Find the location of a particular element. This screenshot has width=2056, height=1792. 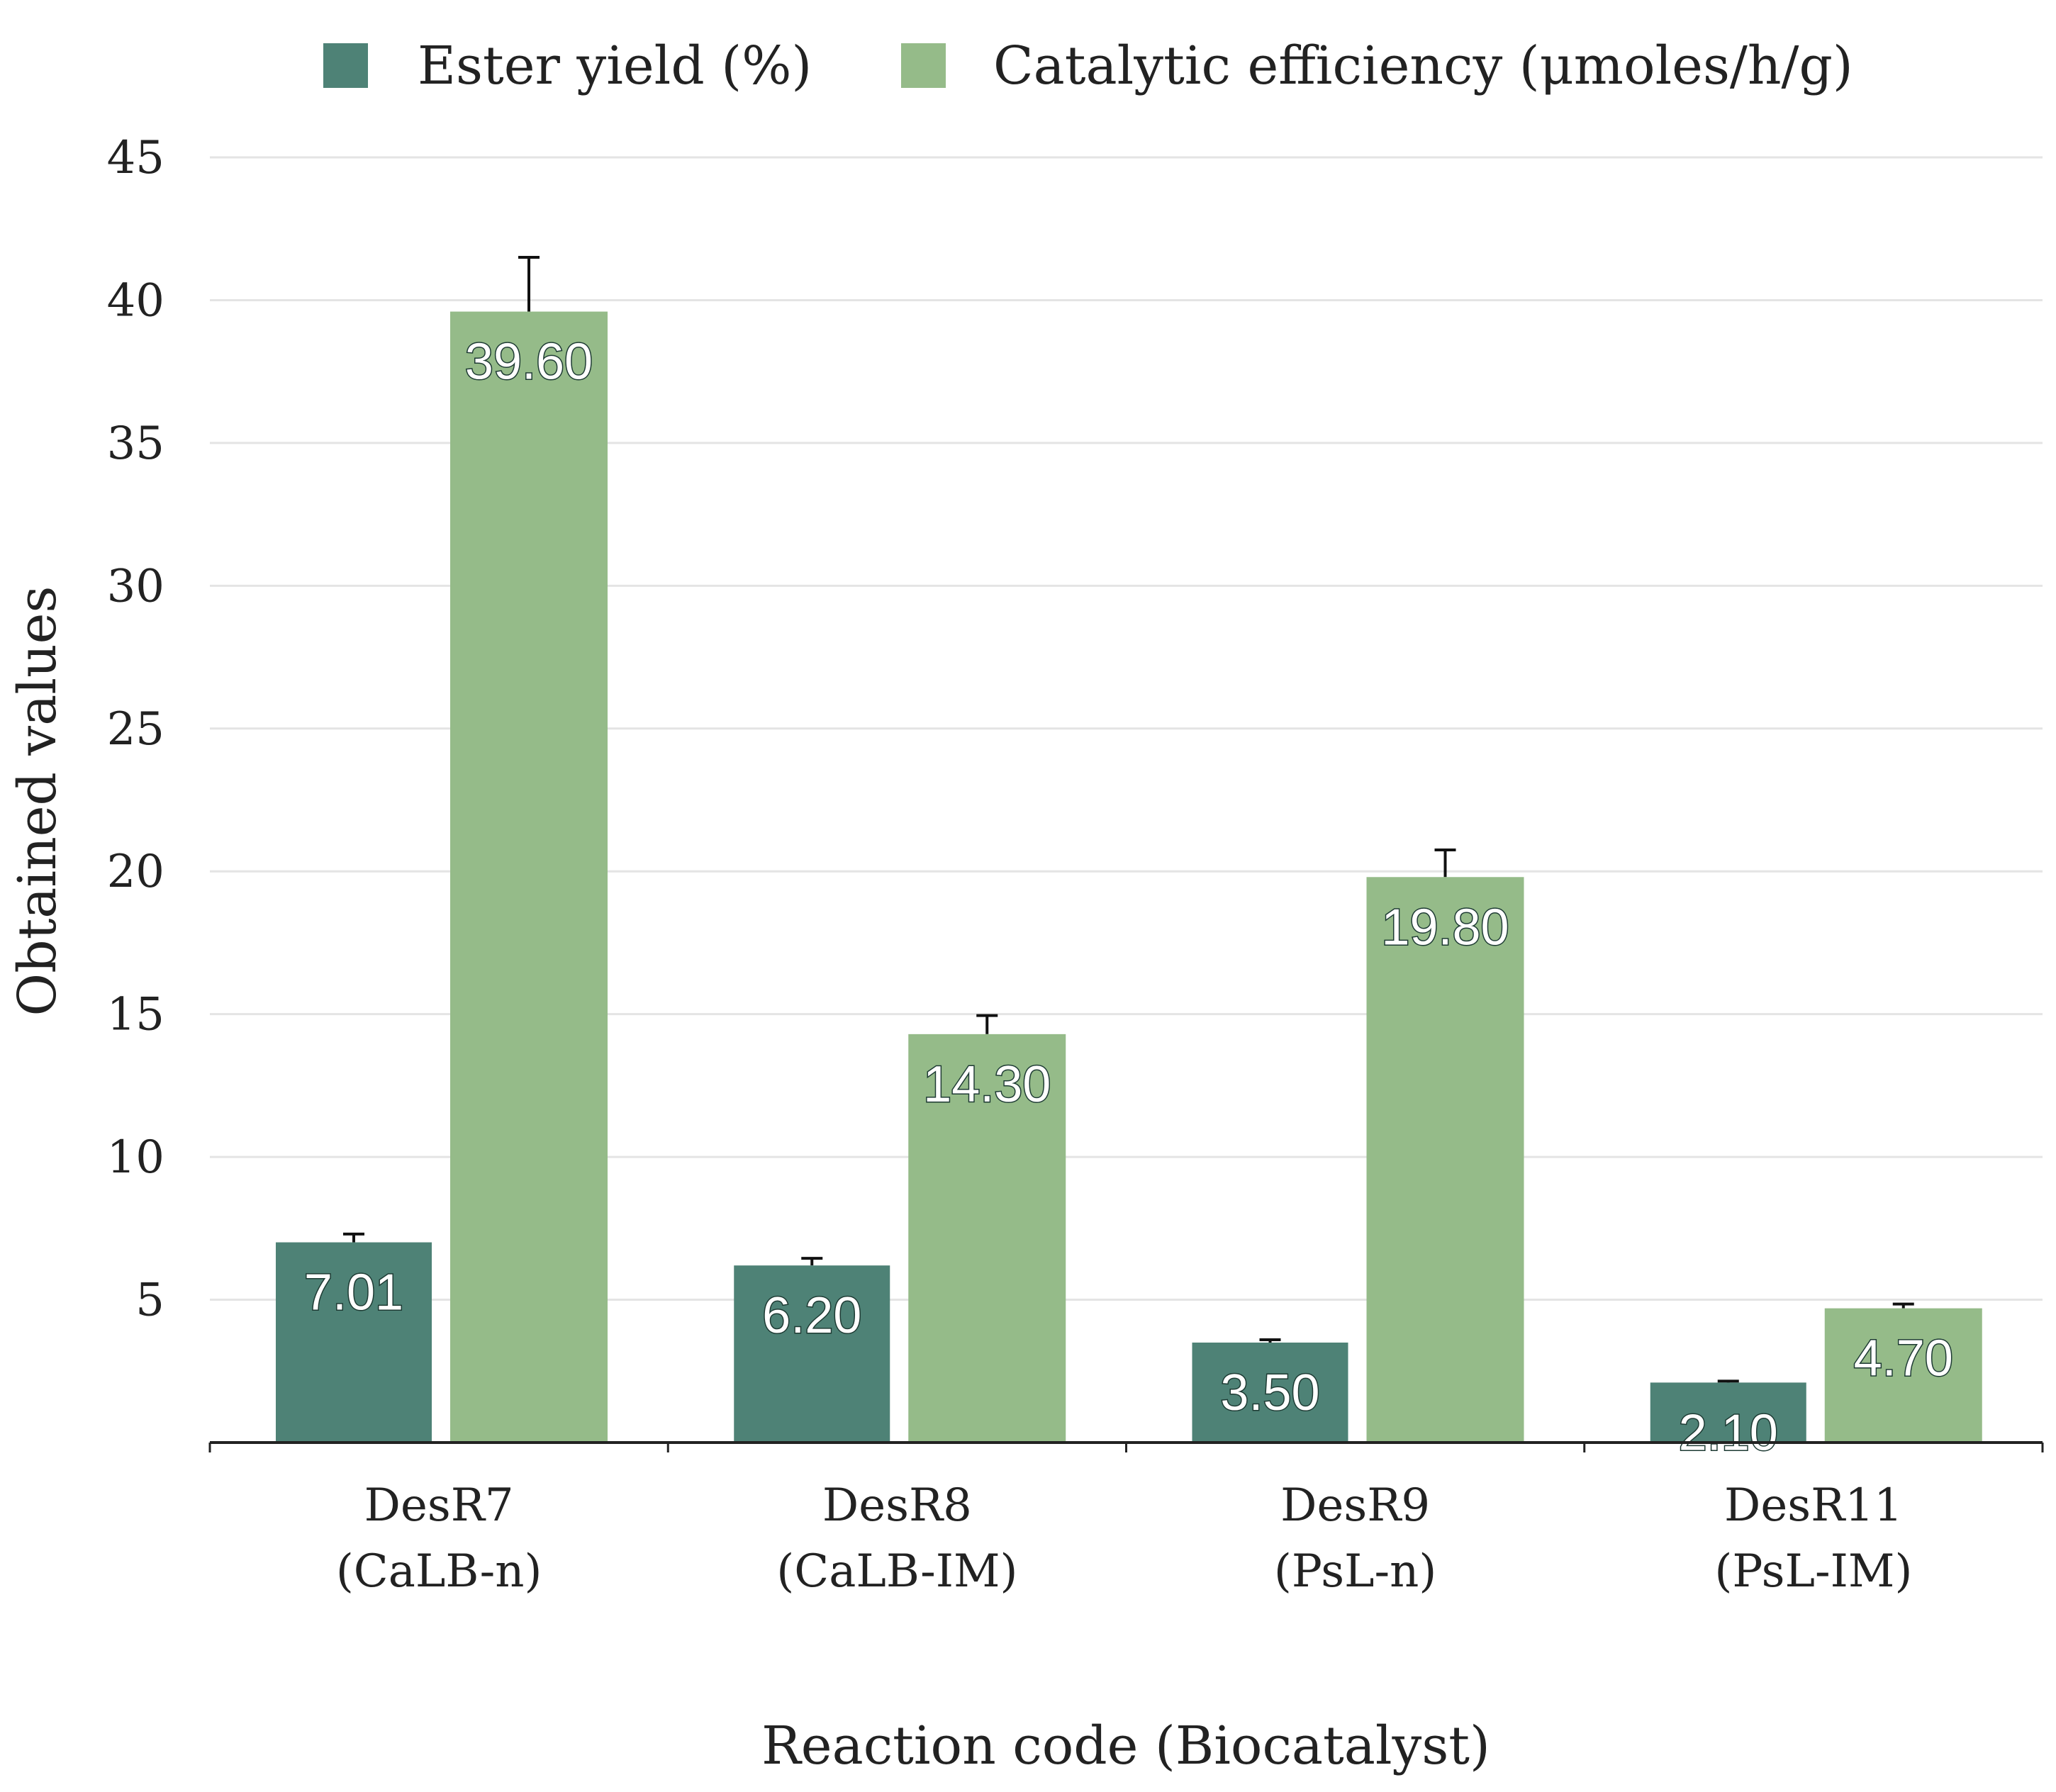

legend-swatch-ester-yield is located at coordinates (346, 65).